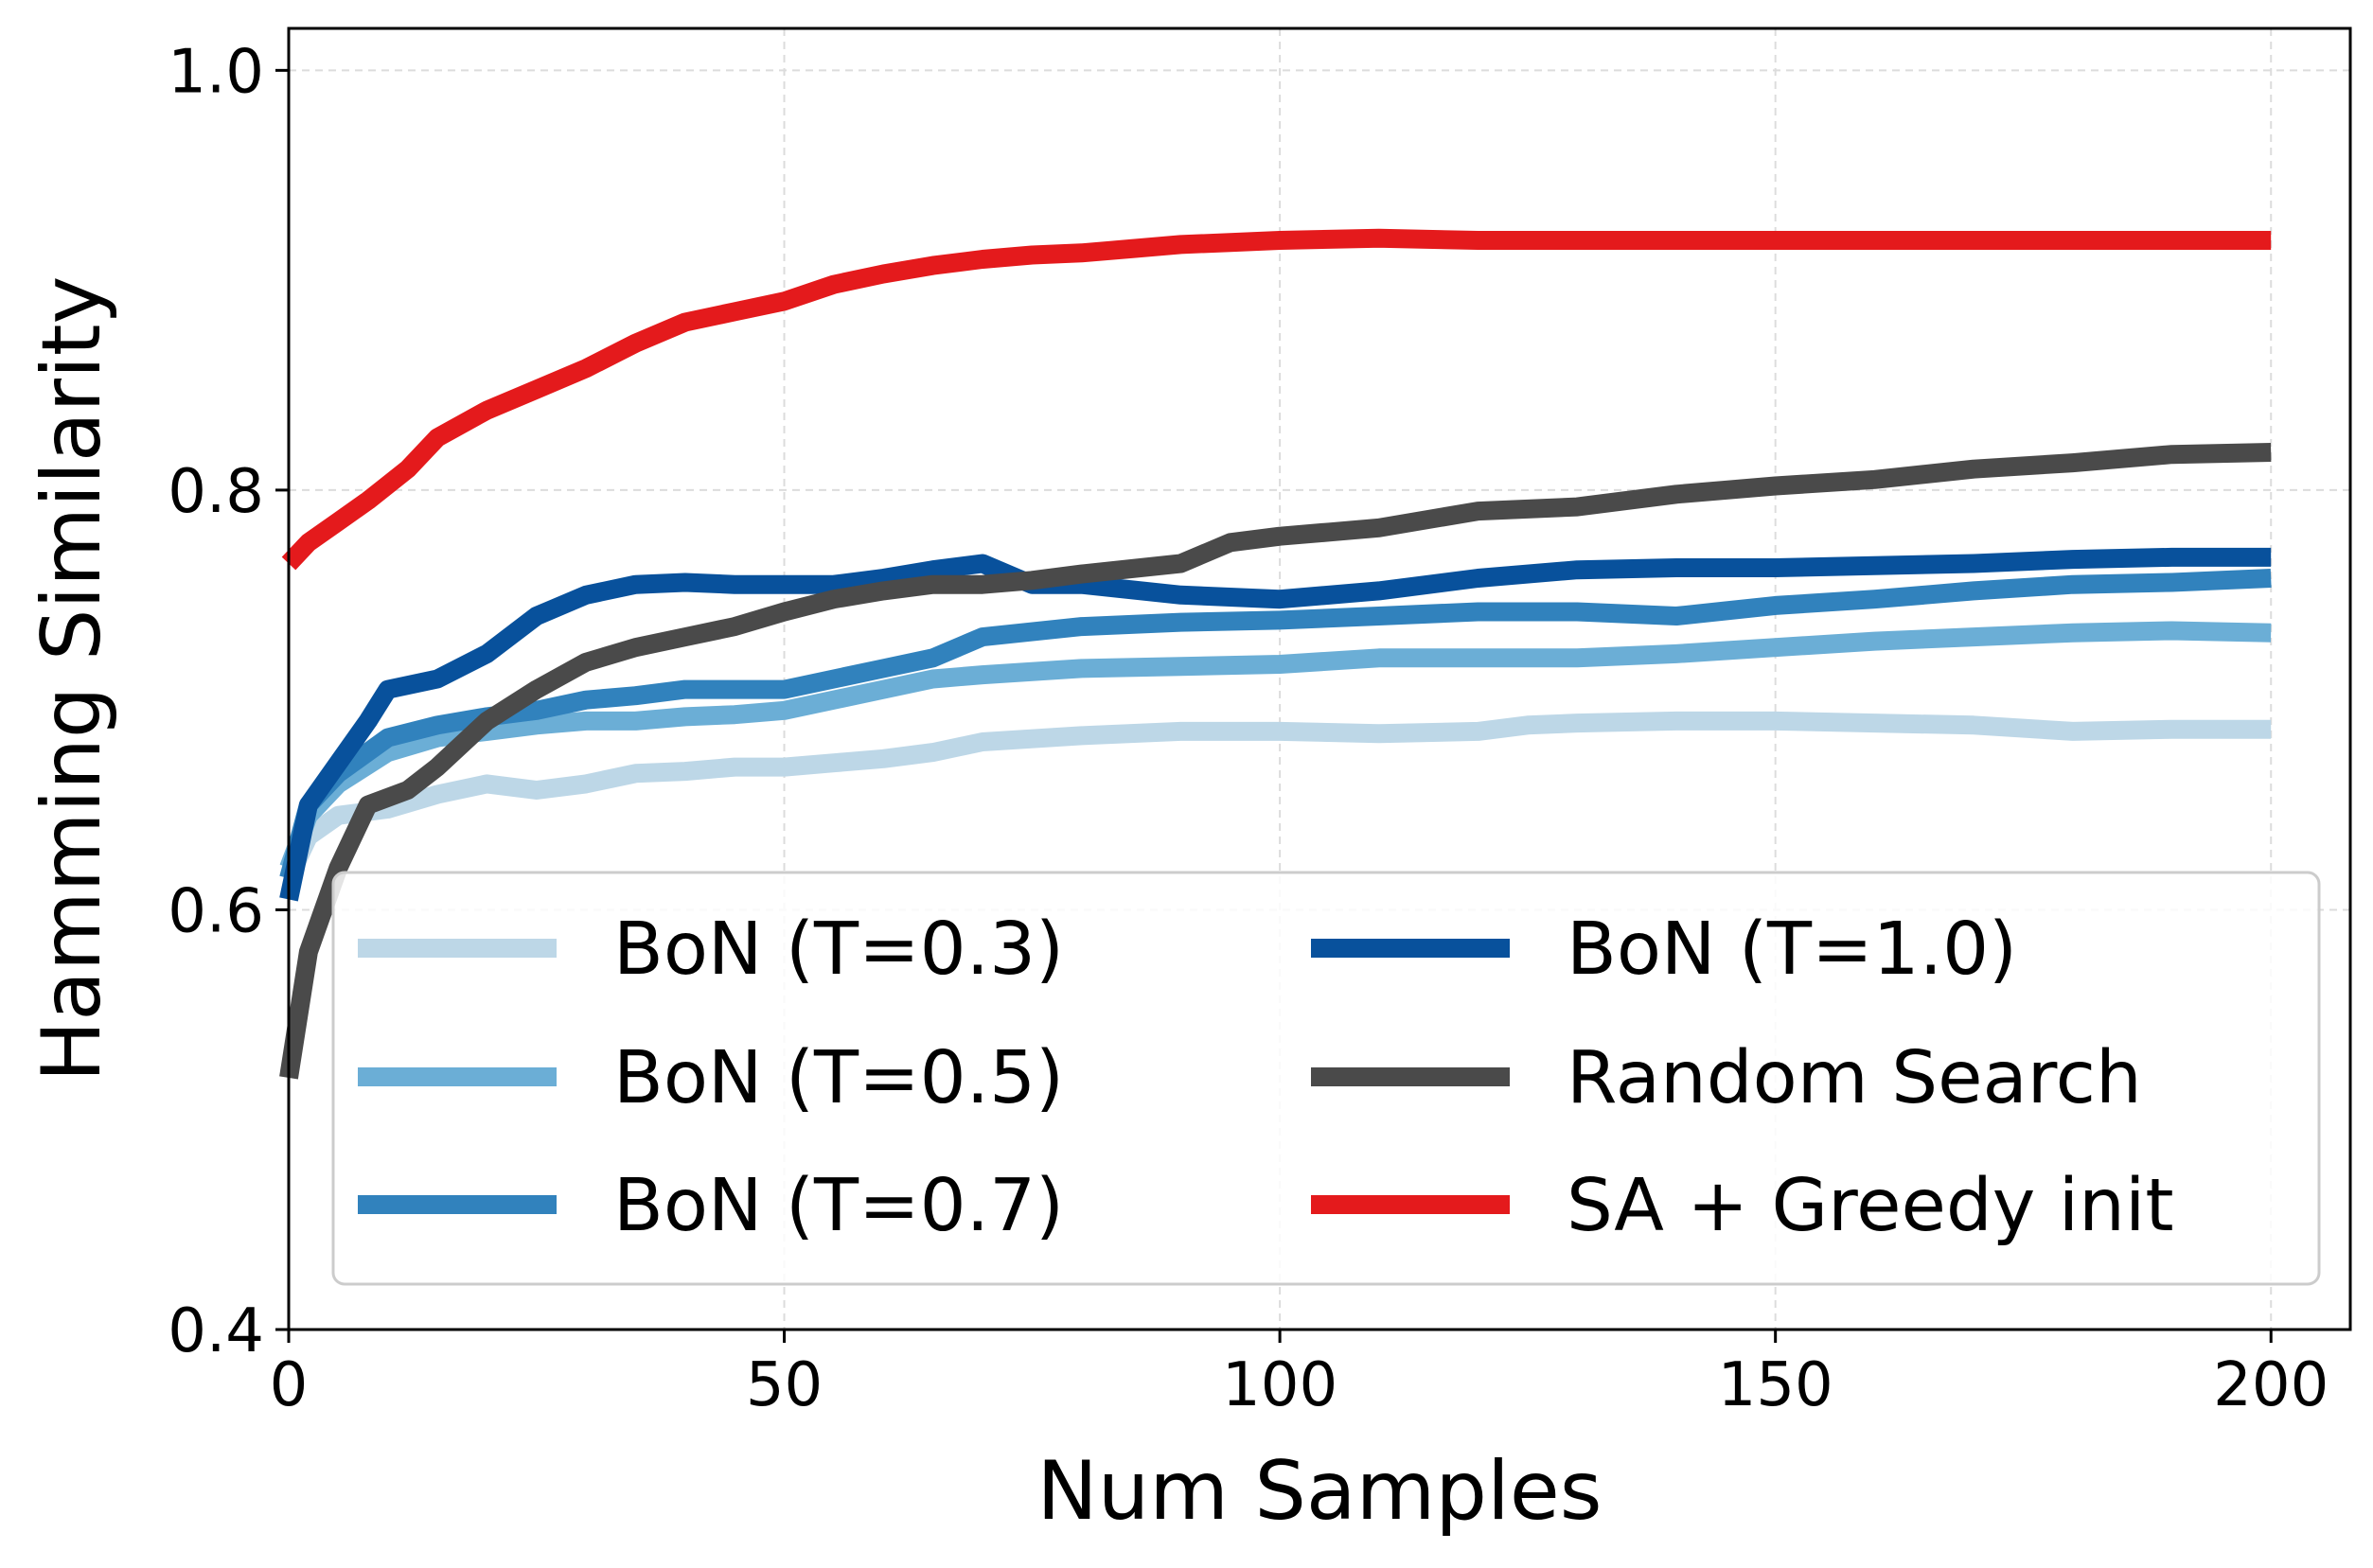 The width and height of the screenshot is (2373, 1568). What do you see at coordinates (216, 911) in the screenshot?
I see `y-tick-label-1: 0.6` at bounding box center [216, 911].